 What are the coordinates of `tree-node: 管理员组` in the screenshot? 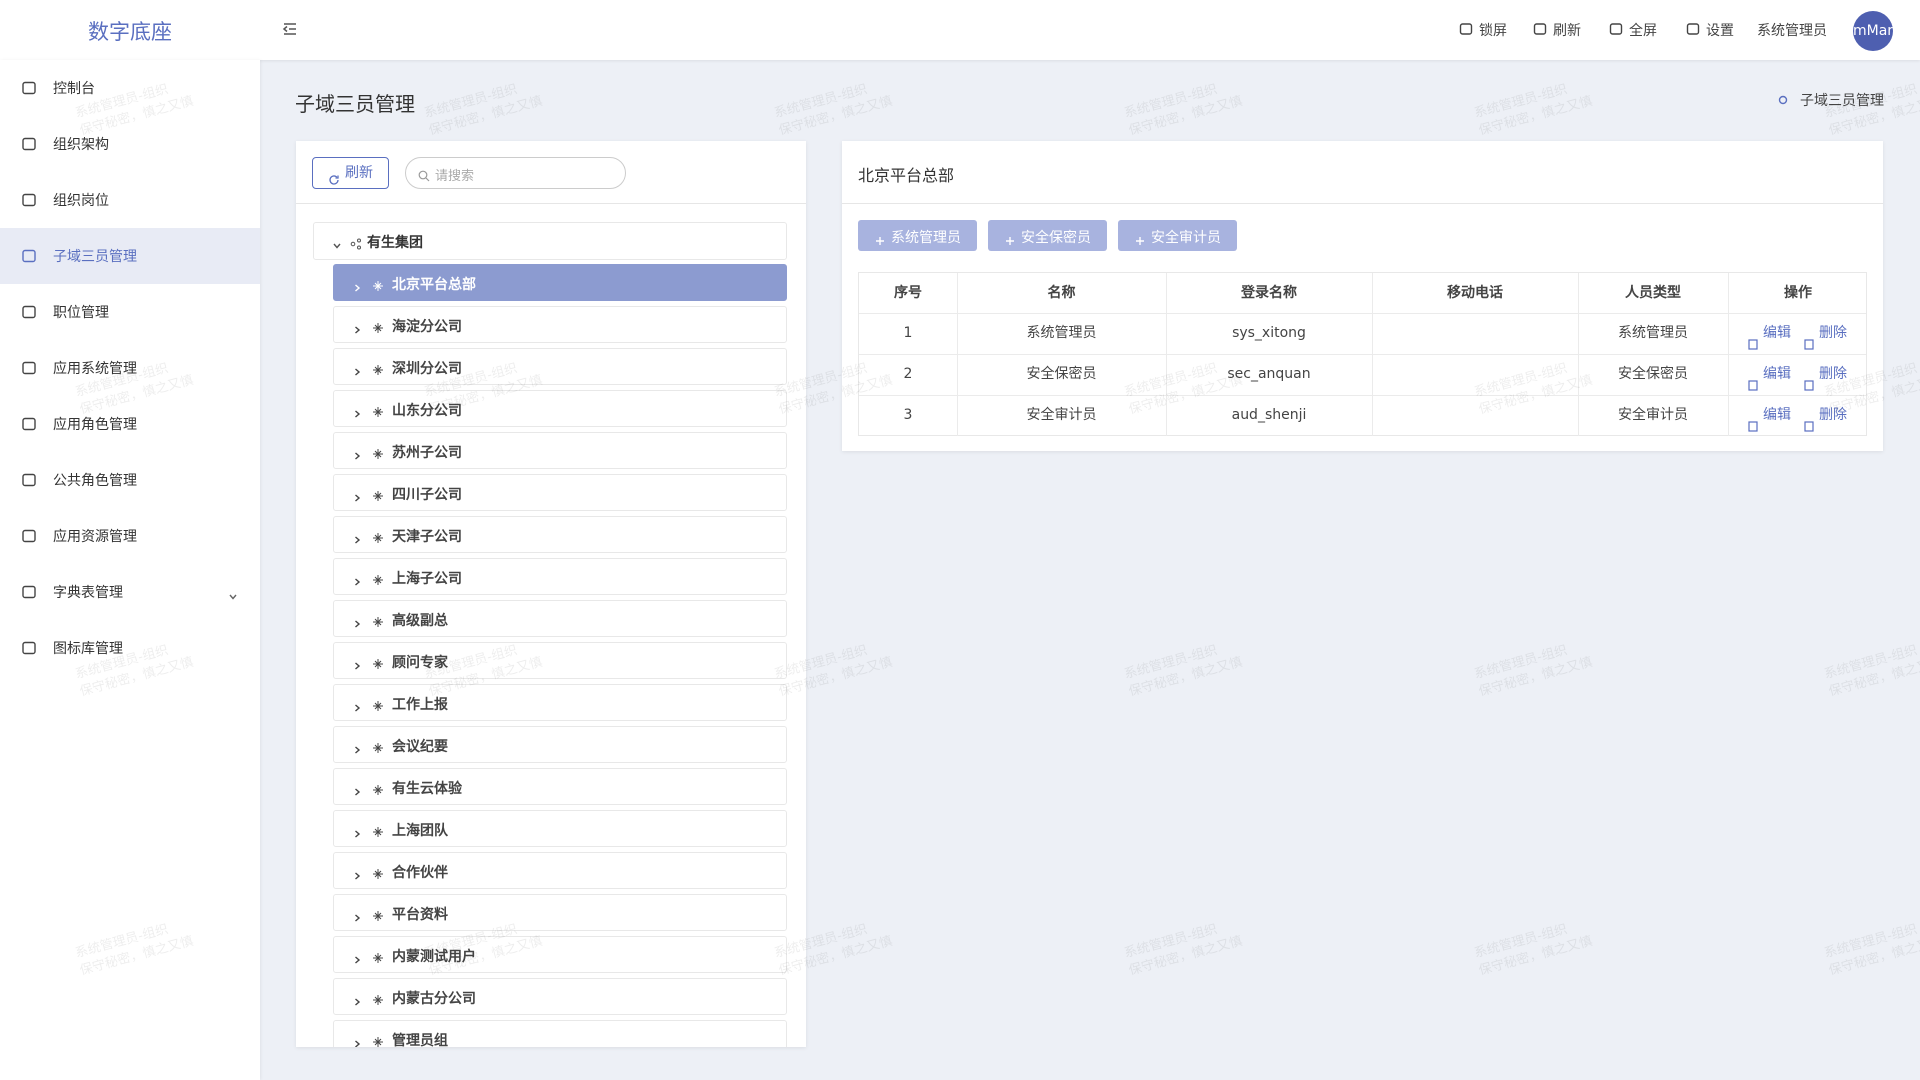 It's located at (560, 1033).